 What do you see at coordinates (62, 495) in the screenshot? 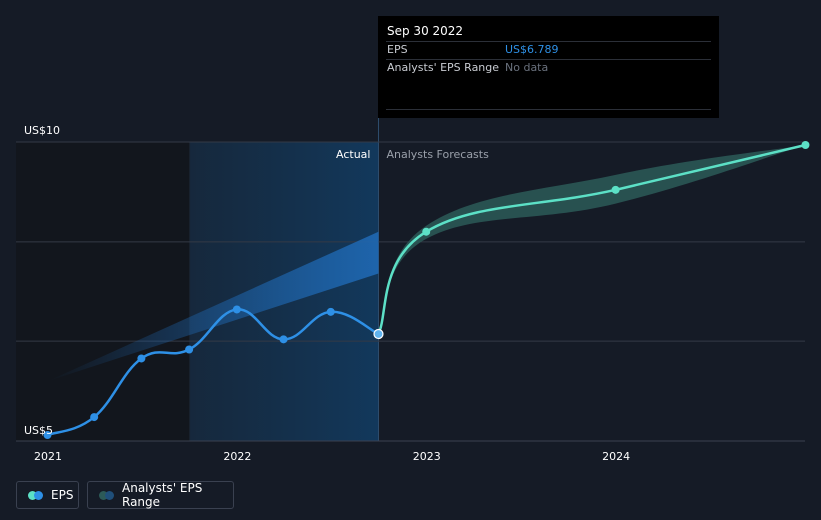
I see `legend-eps-label: EPS` at bounding box center [62, 495].